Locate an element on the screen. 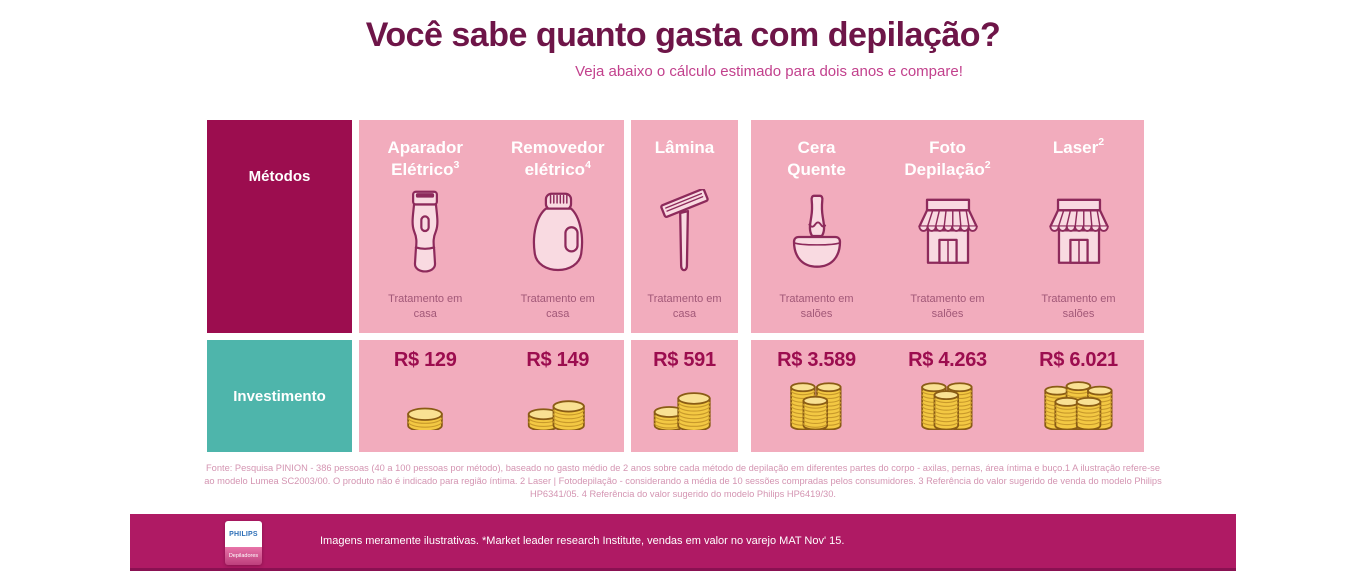  investment-cell-lamina: R$ 591 is located at coordinates (684, 396).